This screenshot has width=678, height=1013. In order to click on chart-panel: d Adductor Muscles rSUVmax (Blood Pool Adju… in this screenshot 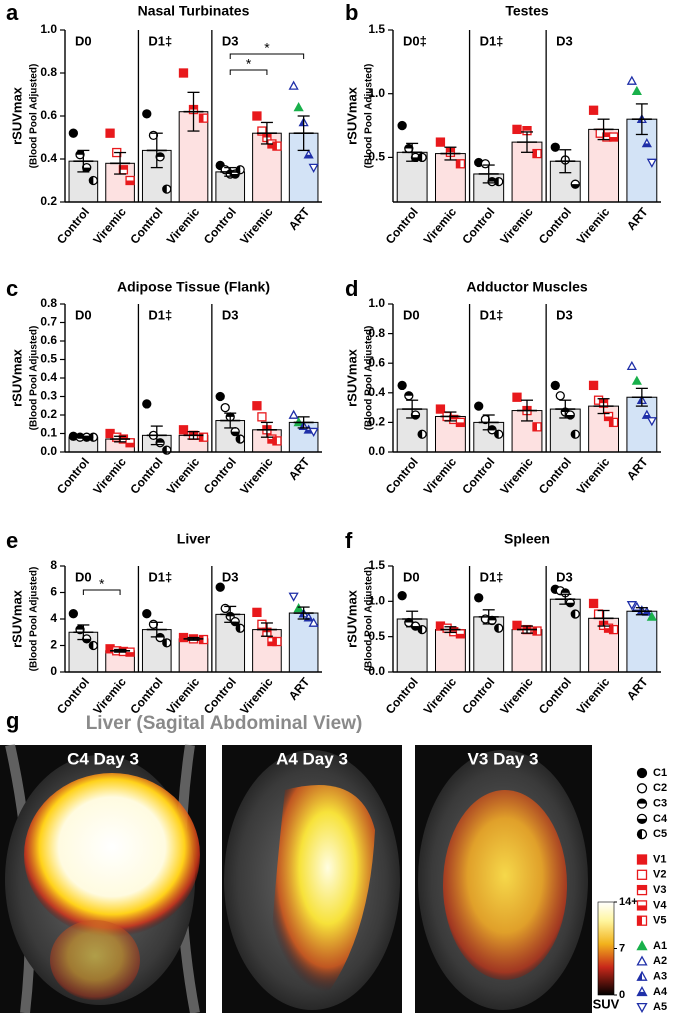, I will do `click(502, 386)`.